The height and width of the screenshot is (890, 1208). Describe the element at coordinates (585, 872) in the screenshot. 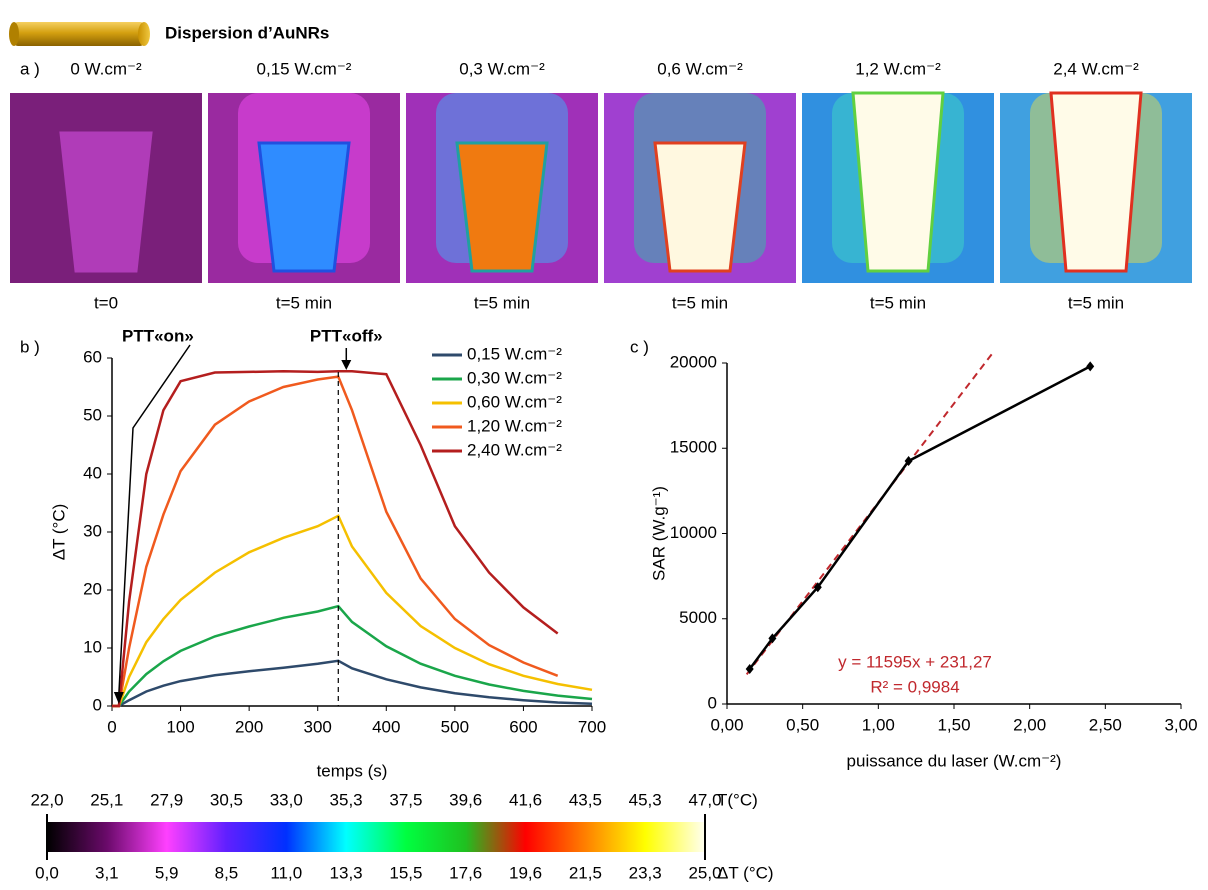

I see `colorbar-bottom-label: 21,5` at that location.